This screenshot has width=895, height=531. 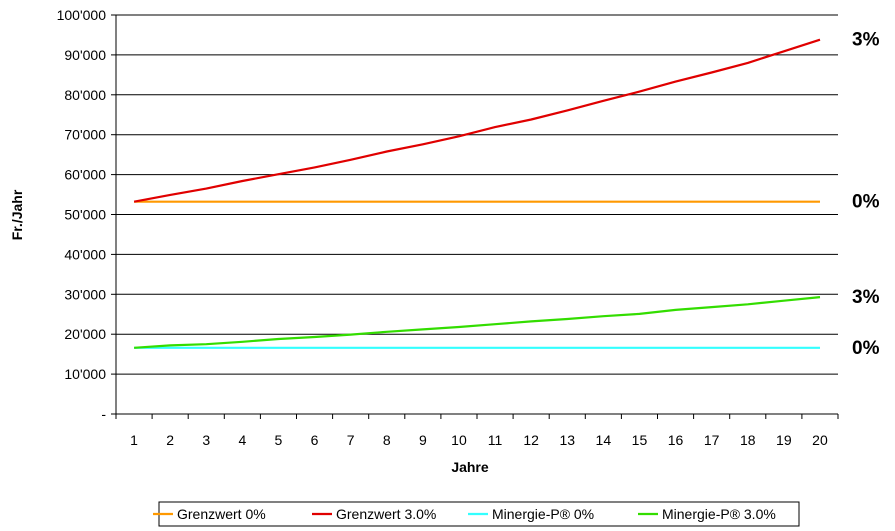 What do you see at coordinates (784, 440) in the screenshot?
I see `x-tick-label: 19` at bounding box center [784, 440].